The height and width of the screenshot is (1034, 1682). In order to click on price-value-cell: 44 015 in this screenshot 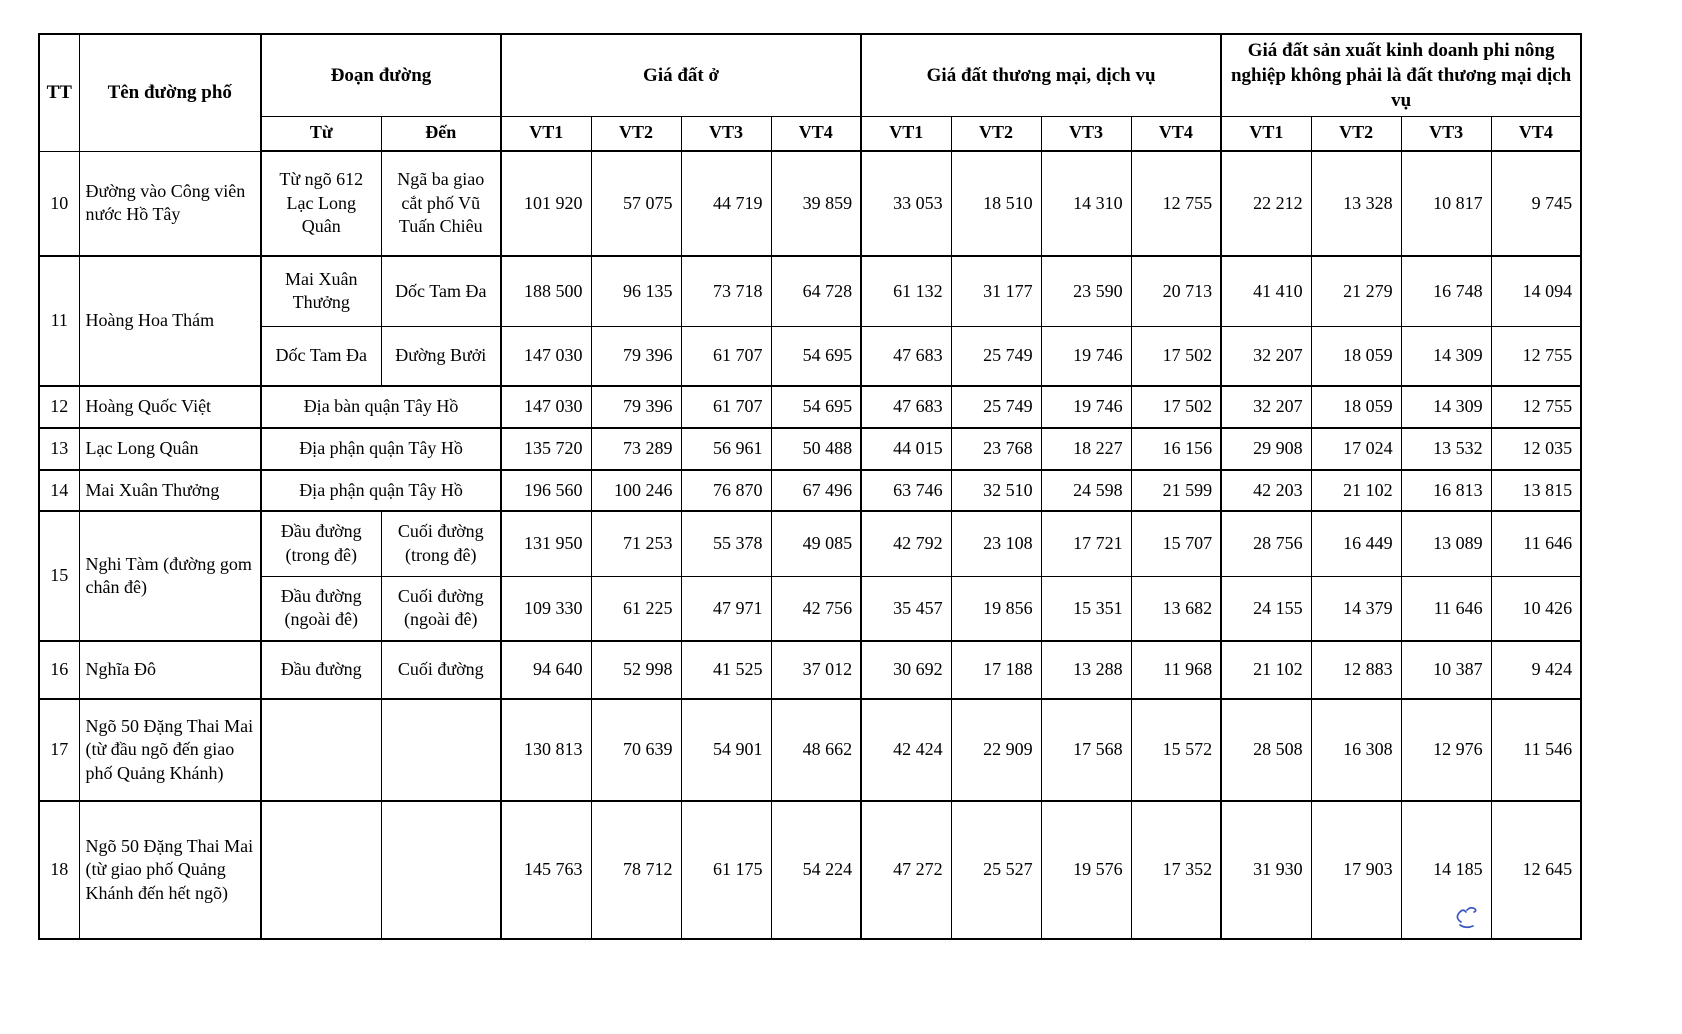, I will do `click(906, 449)`.